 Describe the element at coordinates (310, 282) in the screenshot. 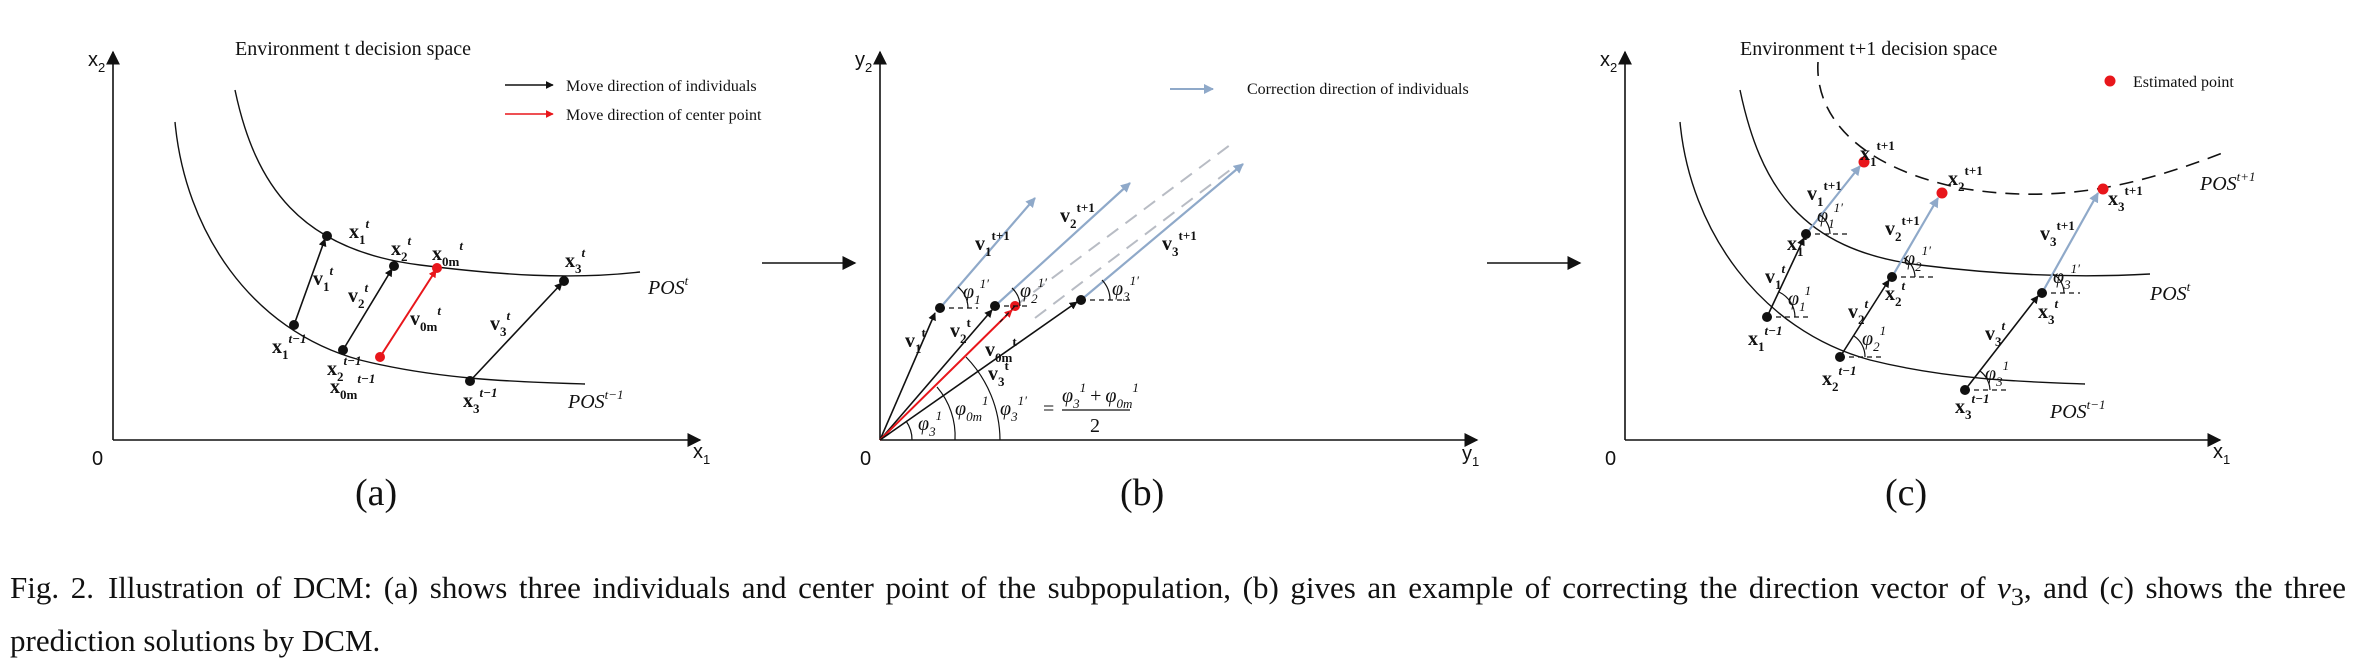

I see `panel-a-v1` at that location.